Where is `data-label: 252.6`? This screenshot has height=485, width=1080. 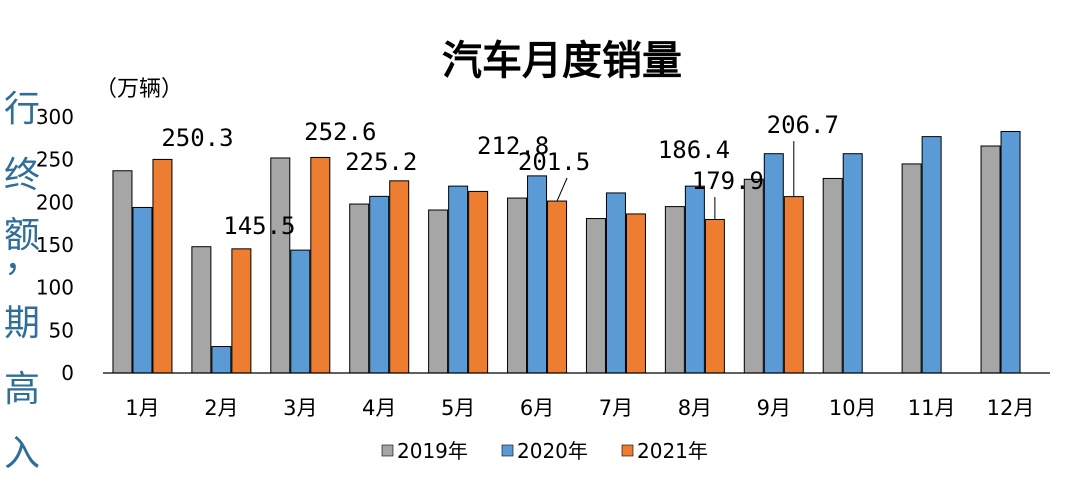
data-label: 252.6 is located at coordinates (340, 132).